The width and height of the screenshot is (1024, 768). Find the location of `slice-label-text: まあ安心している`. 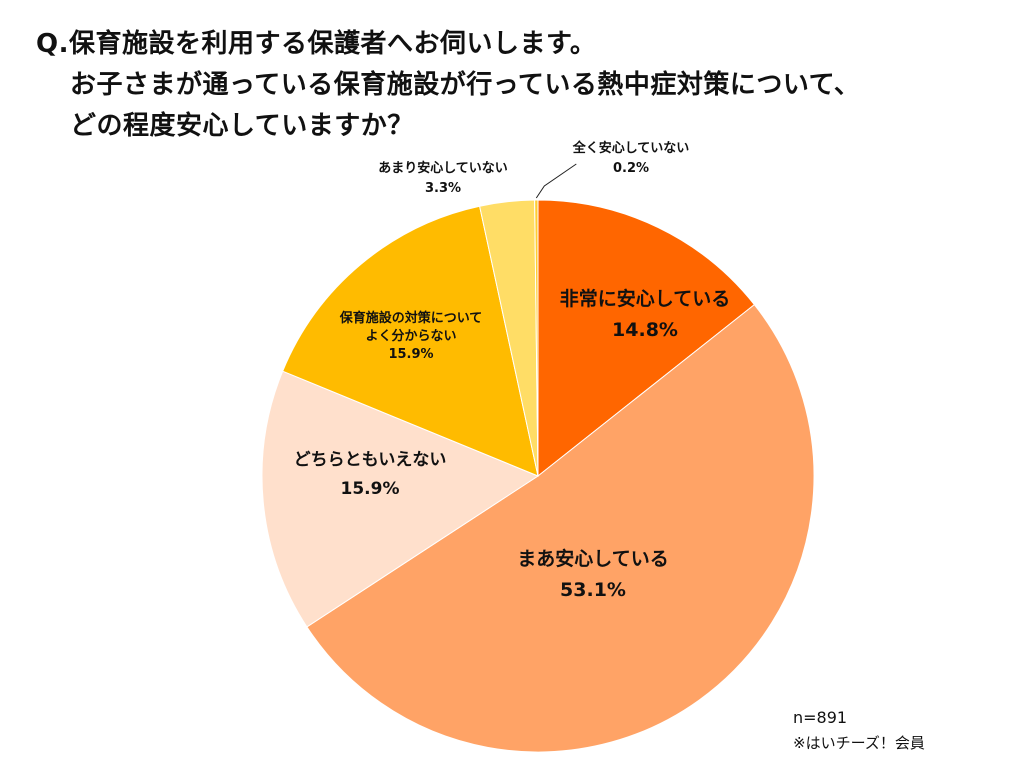

slice-label-text: まあ安心している is located at coordinates (592, 558).